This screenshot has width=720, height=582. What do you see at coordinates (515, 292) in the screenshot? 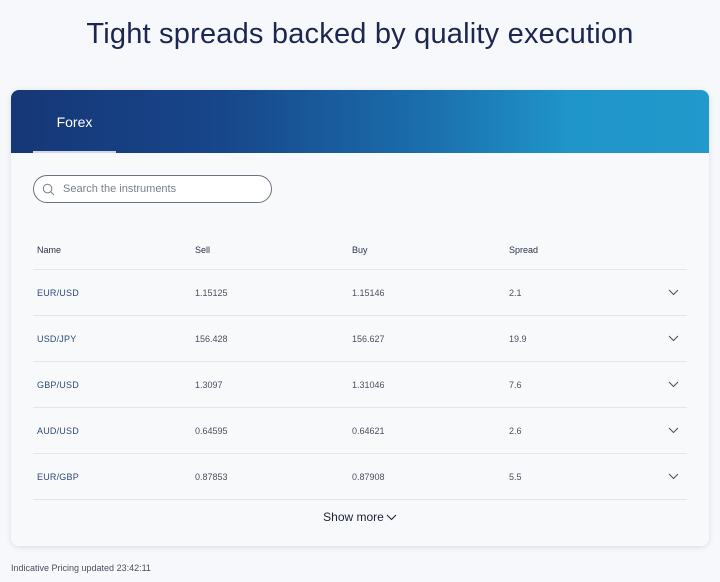
I see `spread-value: 2.1` at bounding box center [515, 292].